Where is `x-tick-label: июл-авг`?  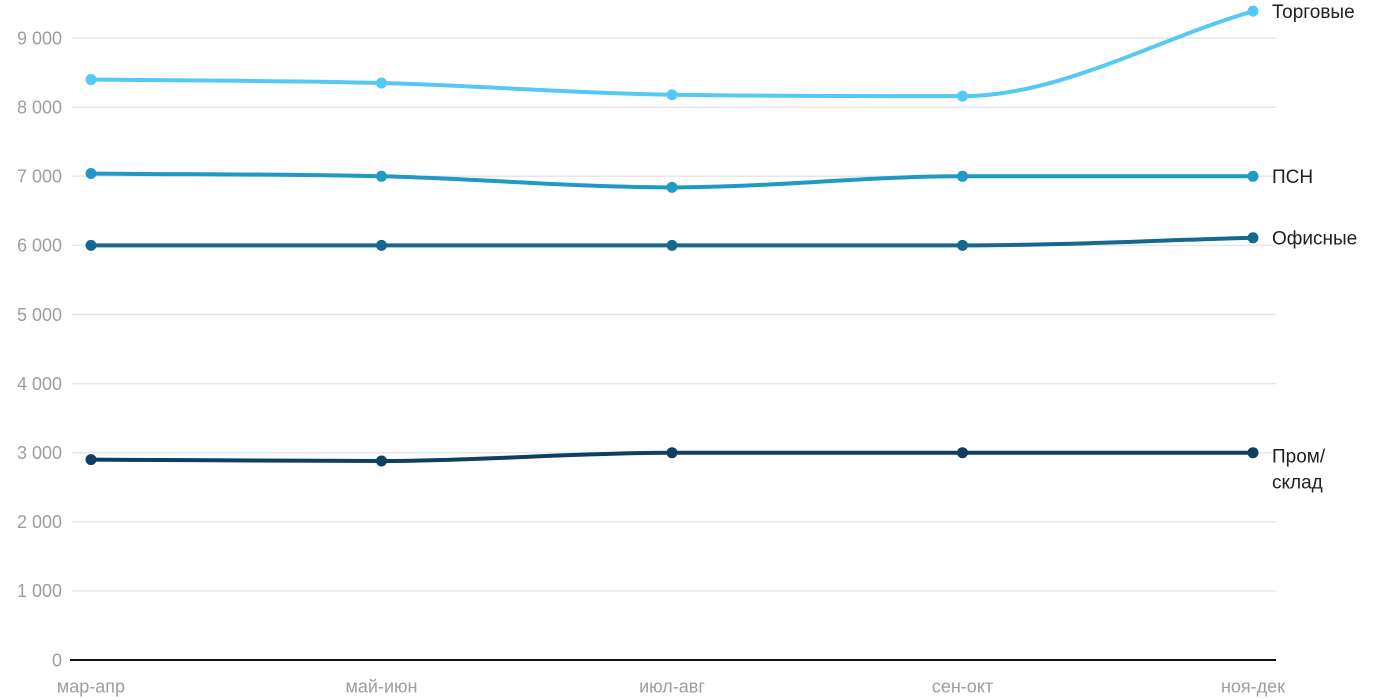
x-tick-label: июл-авг is located at coordinates (672, 686).